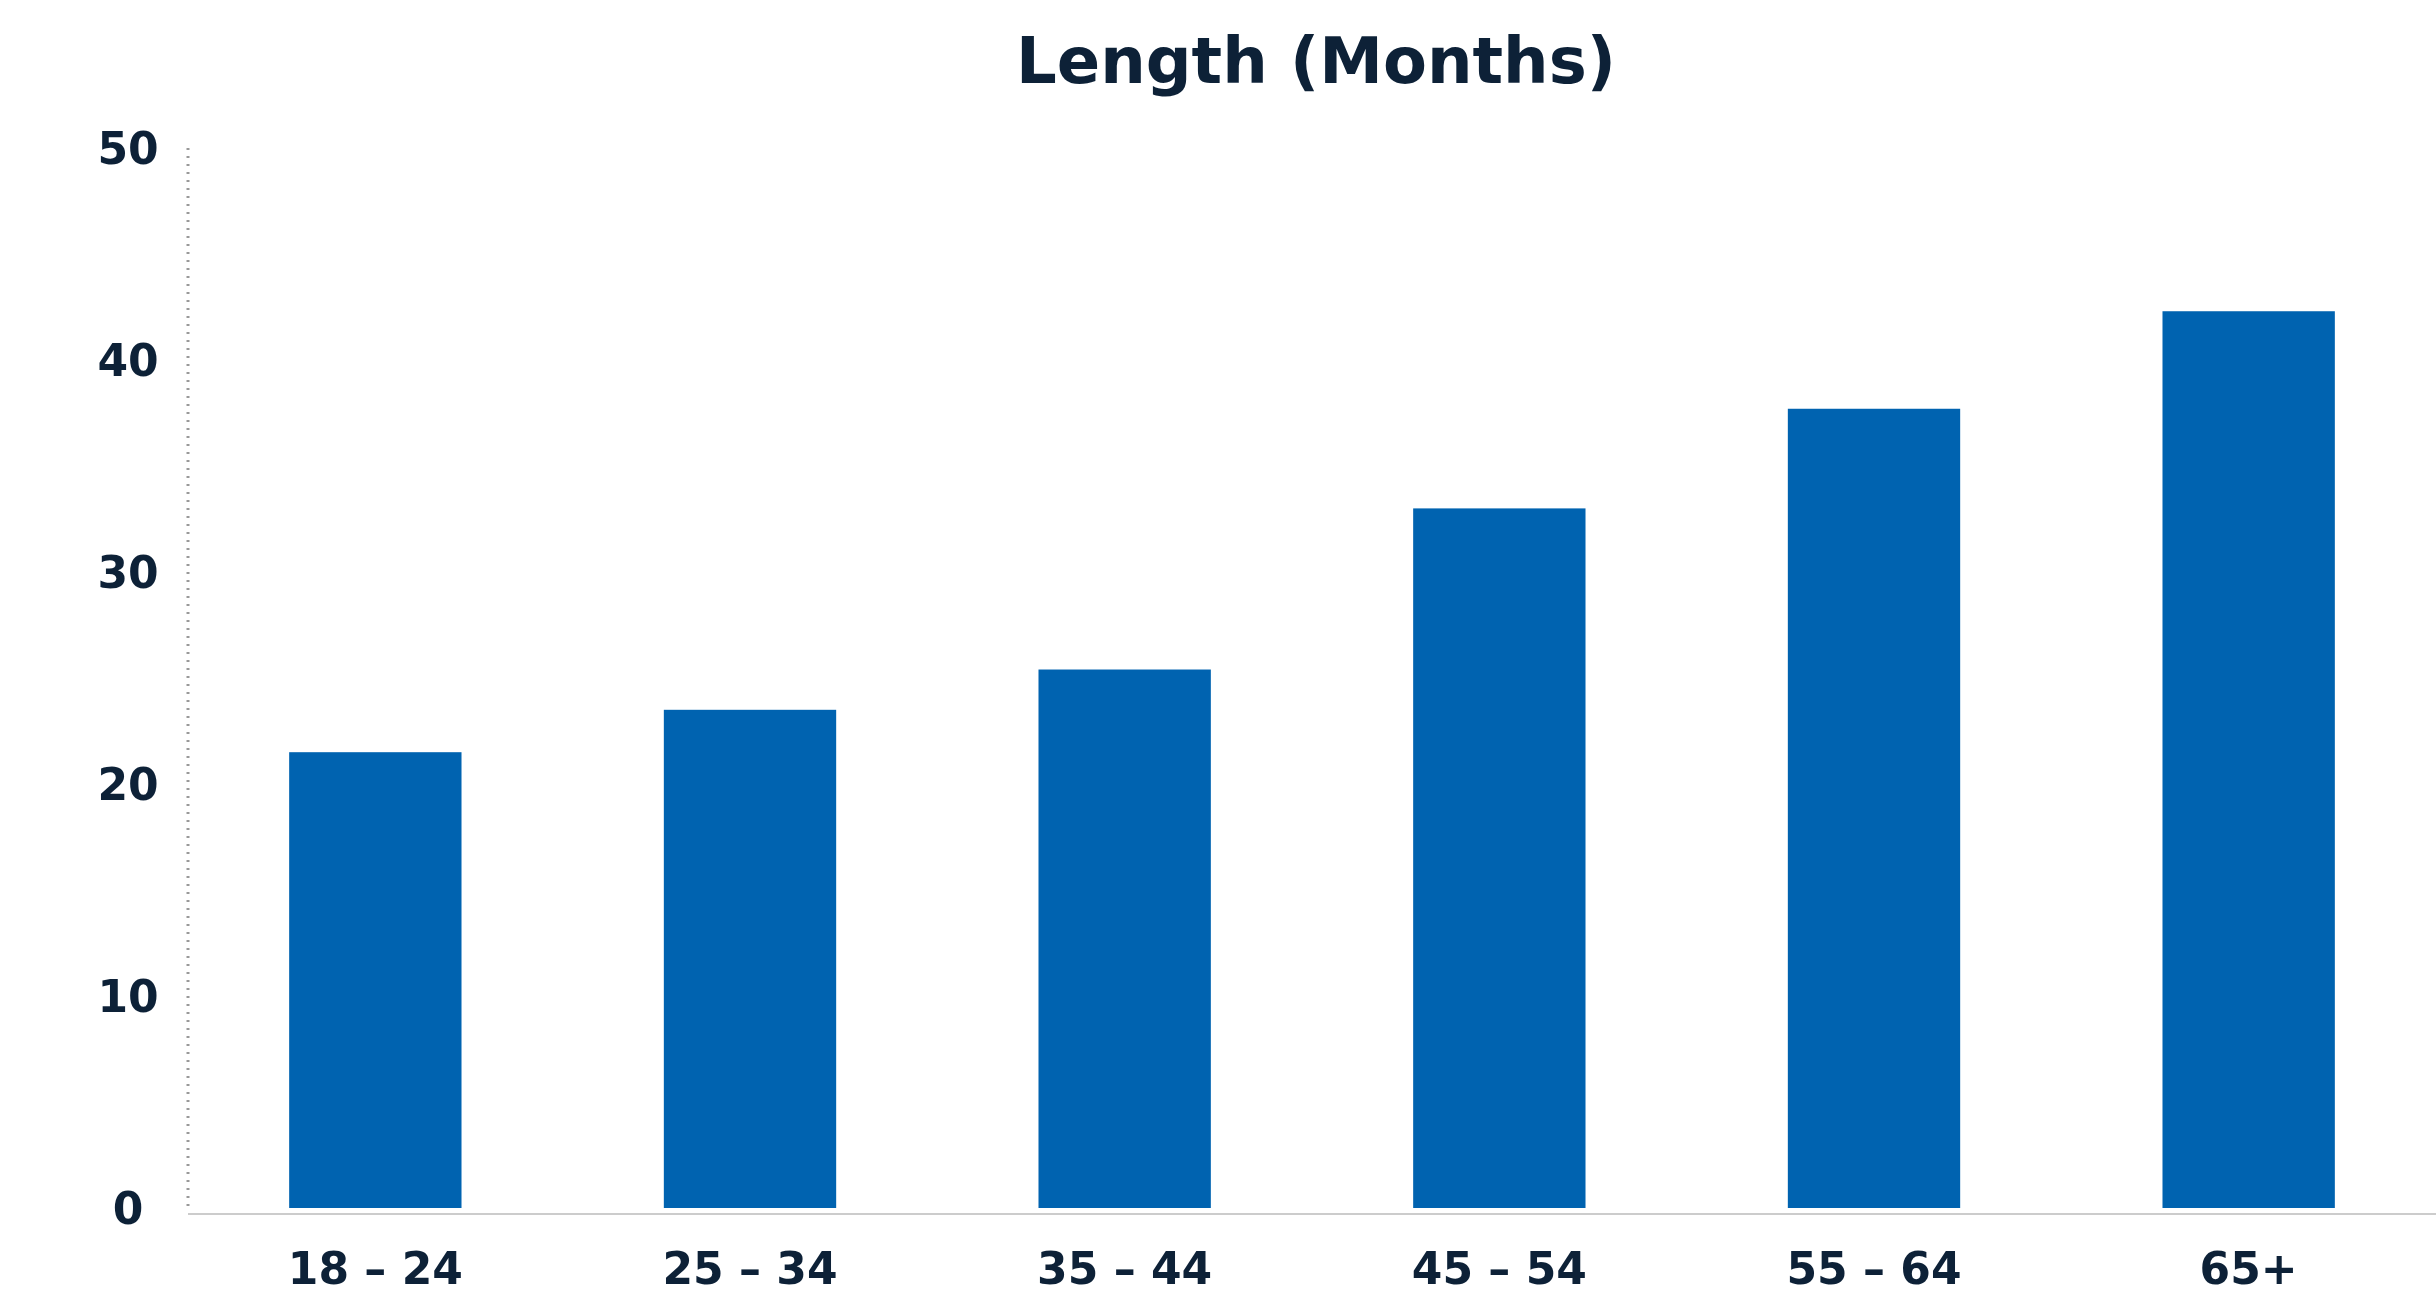  I want to click on y-tick-label: 40, so click(128, 360).